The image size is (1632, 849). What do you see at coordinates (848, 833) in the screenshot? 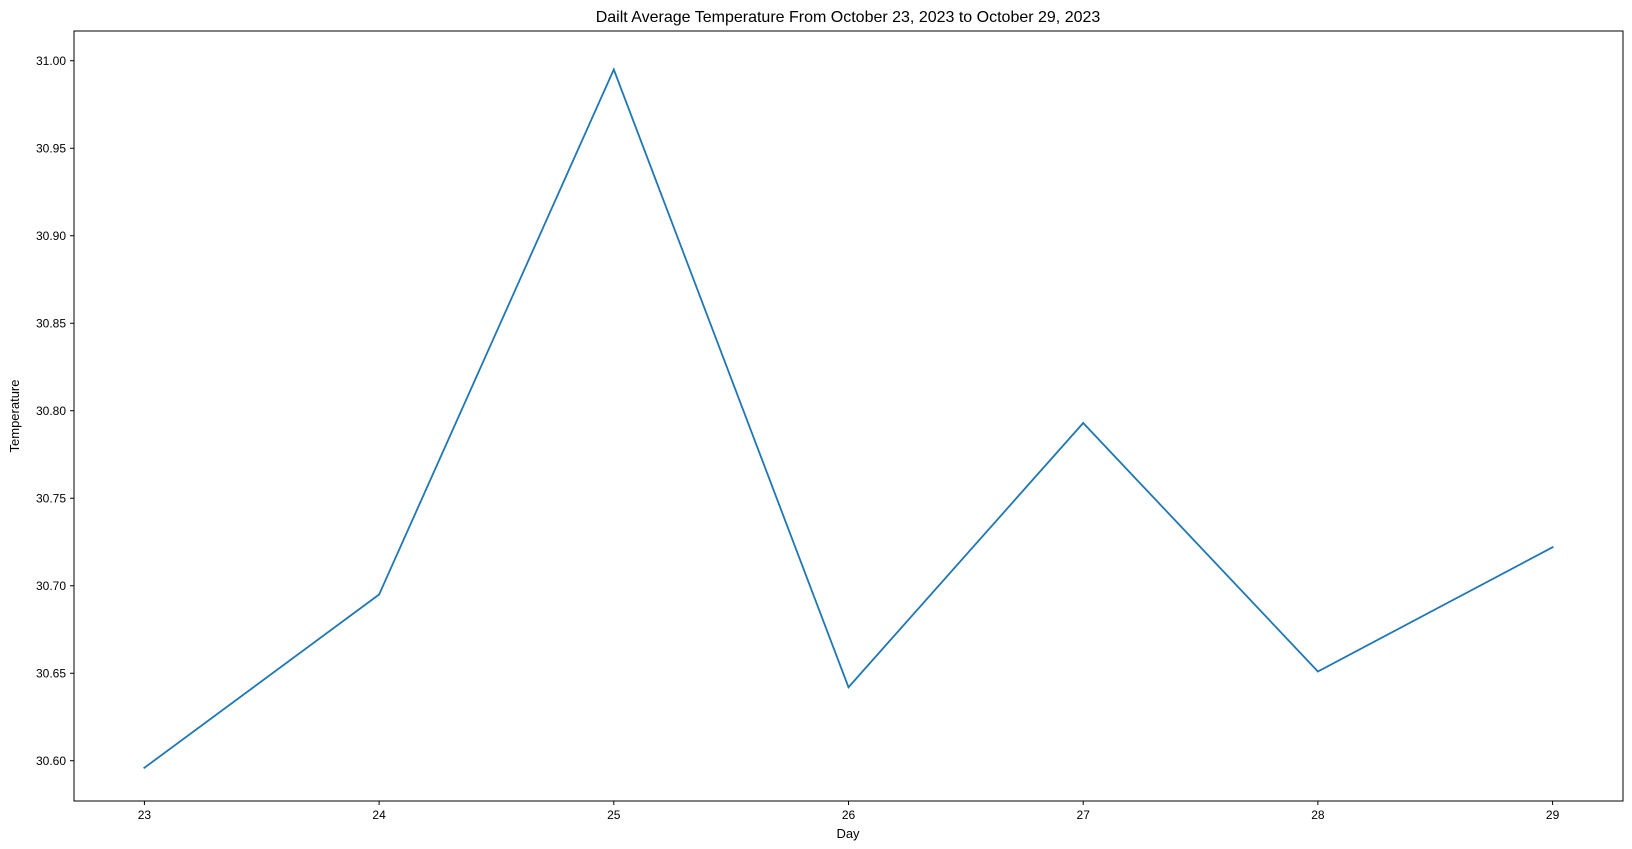
I see `x-axis-label: Day` at bounding box center [848, 833].